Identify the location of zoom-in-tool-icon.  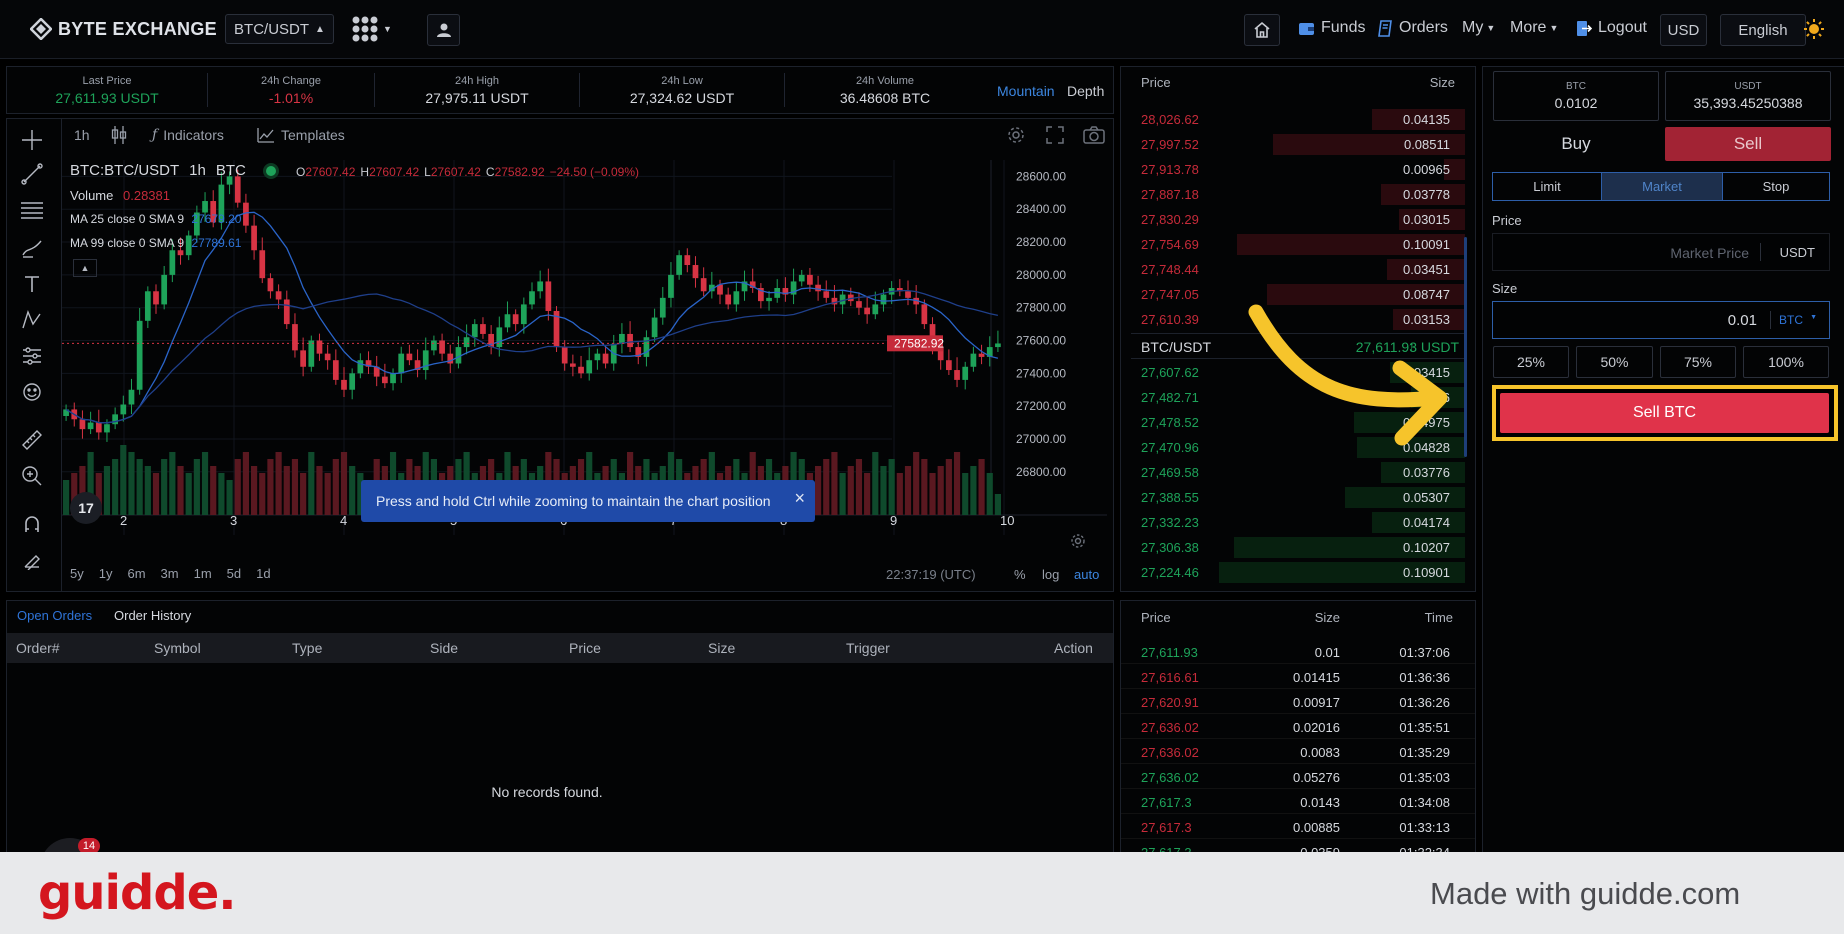
(32, 476).